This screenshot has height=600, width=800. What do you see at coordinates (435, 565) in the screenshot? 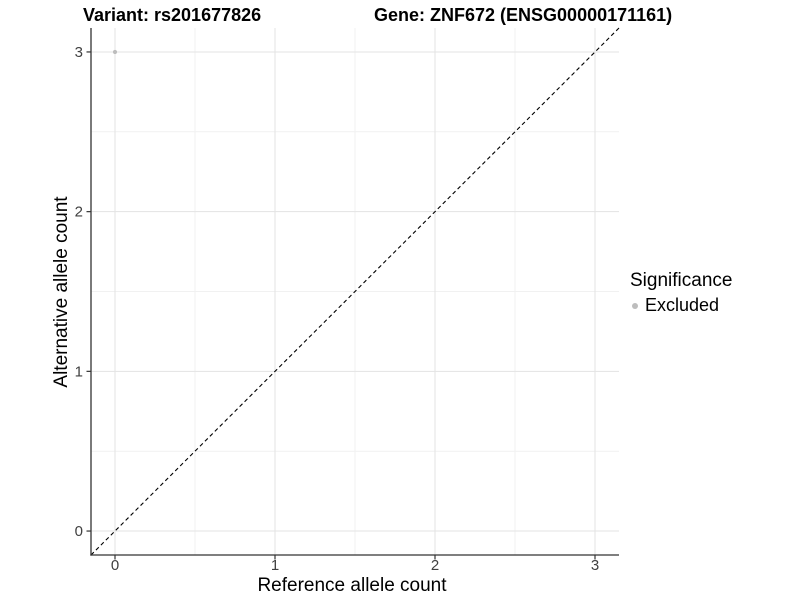
I see `x-tick-label: 2` at bounding box center [435, 565].